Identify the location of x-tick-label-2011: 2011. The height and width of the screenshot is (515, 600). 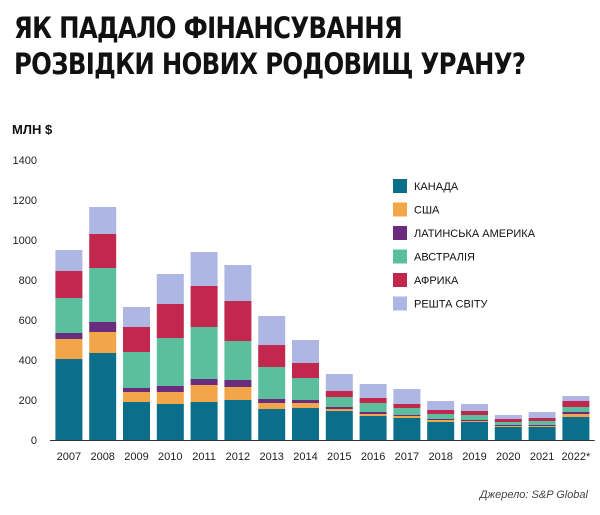
(204, 457).